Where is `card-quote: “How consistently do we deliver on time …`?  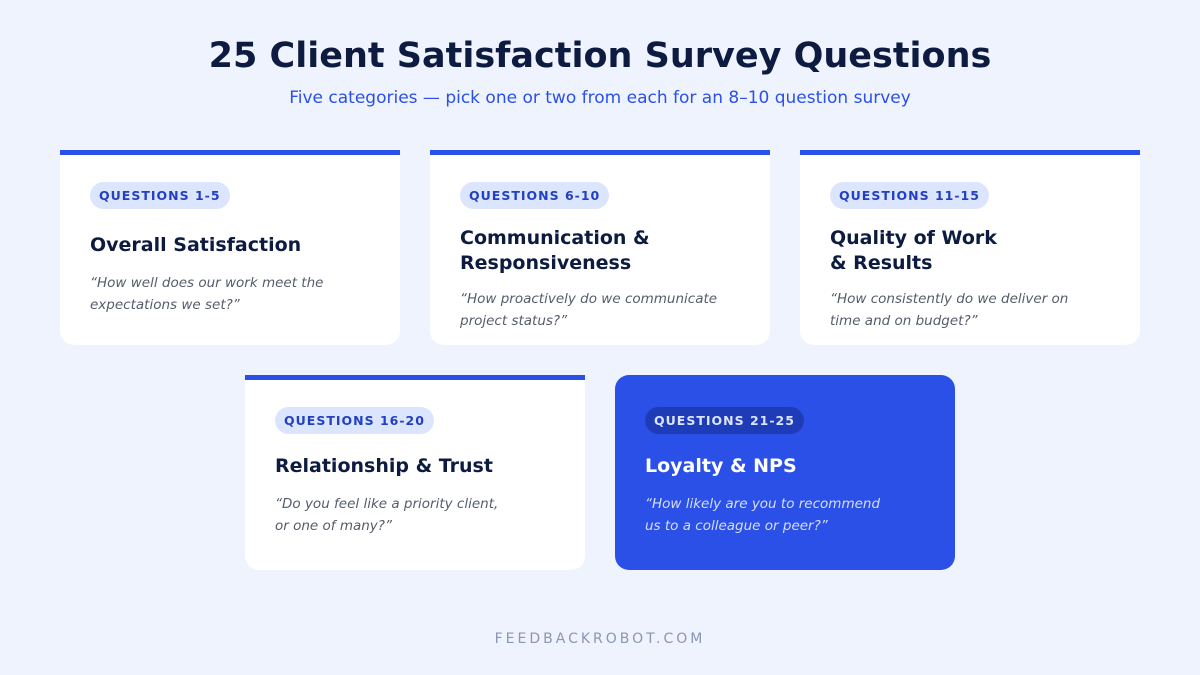 card-quote: “How consistently do we deliver on time … is located at coordinates (949, 310).